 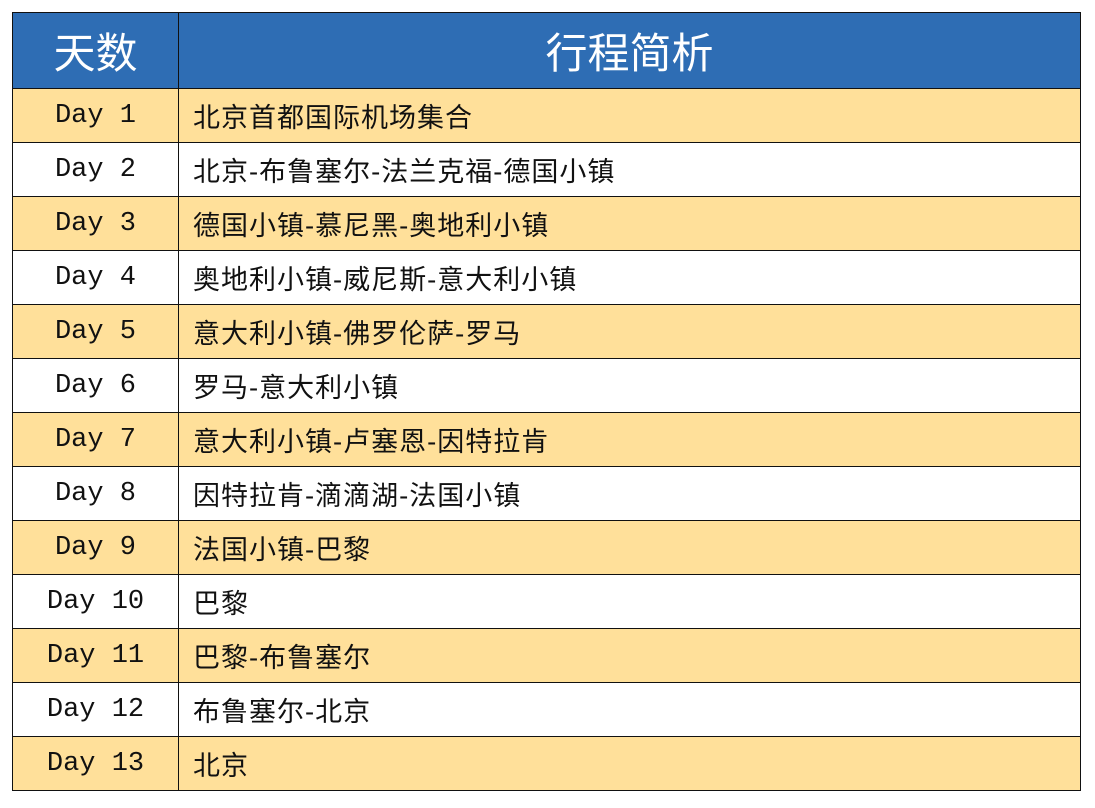 I want to click on table-row: Day 9 法国小镇-巴黎, so click(x=546, y=547).